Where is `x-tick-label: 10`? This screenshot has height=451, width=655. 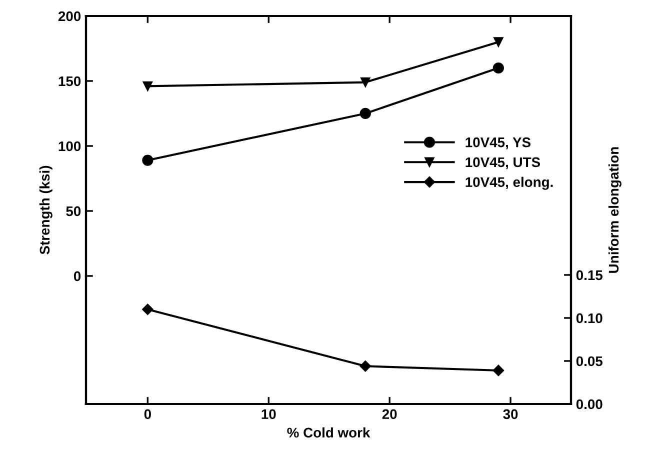 x-tick-label: 10 is located at coordinates (269, 414).